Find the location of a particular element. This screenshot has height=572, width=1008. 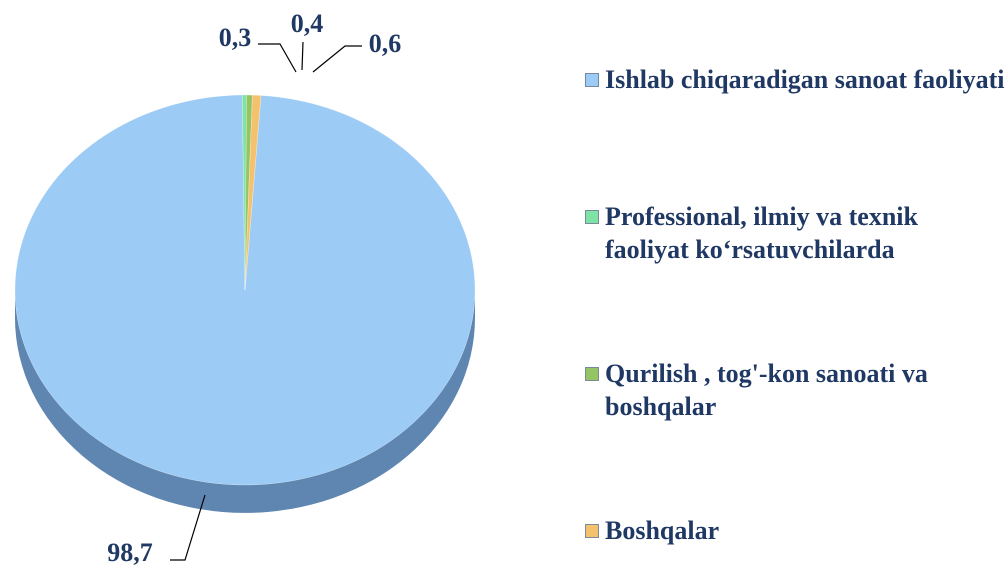

value-label: 0,6 is located at coordinates (385, 43).